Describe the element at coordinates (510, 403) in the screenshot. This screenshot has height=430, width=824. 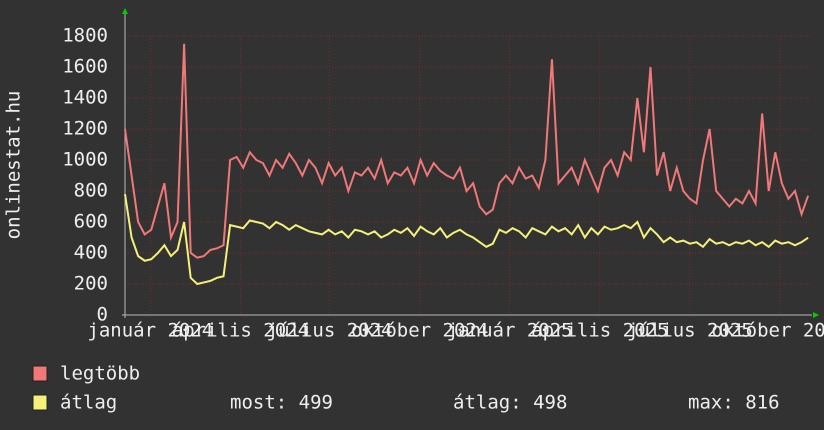
I see `stat-label: átlag: 498` at that location.